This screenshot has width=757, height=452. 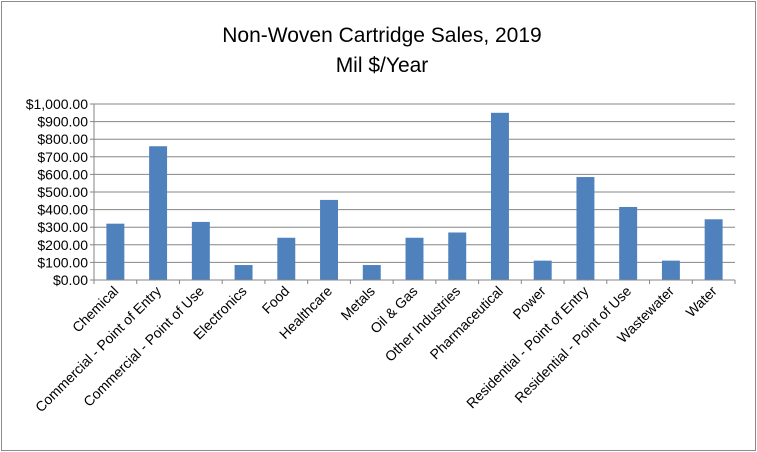 I want to click on y-tick-label: $900.00, so click(x=62, y=122).